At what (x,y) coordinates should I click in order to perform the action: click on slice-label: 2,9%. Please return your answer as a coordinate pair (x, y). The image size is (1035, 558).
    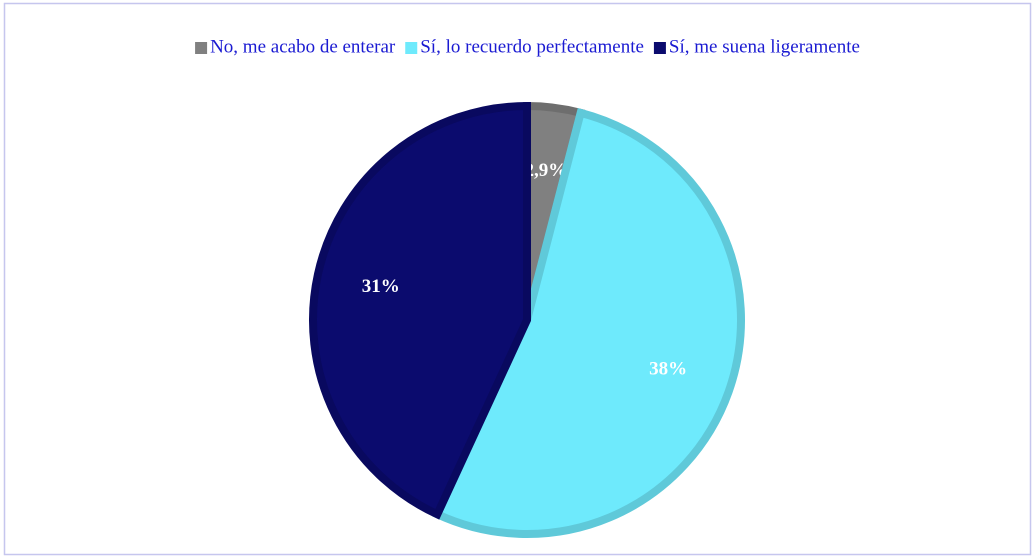
    Looking at the image, I should click on (546, 170).